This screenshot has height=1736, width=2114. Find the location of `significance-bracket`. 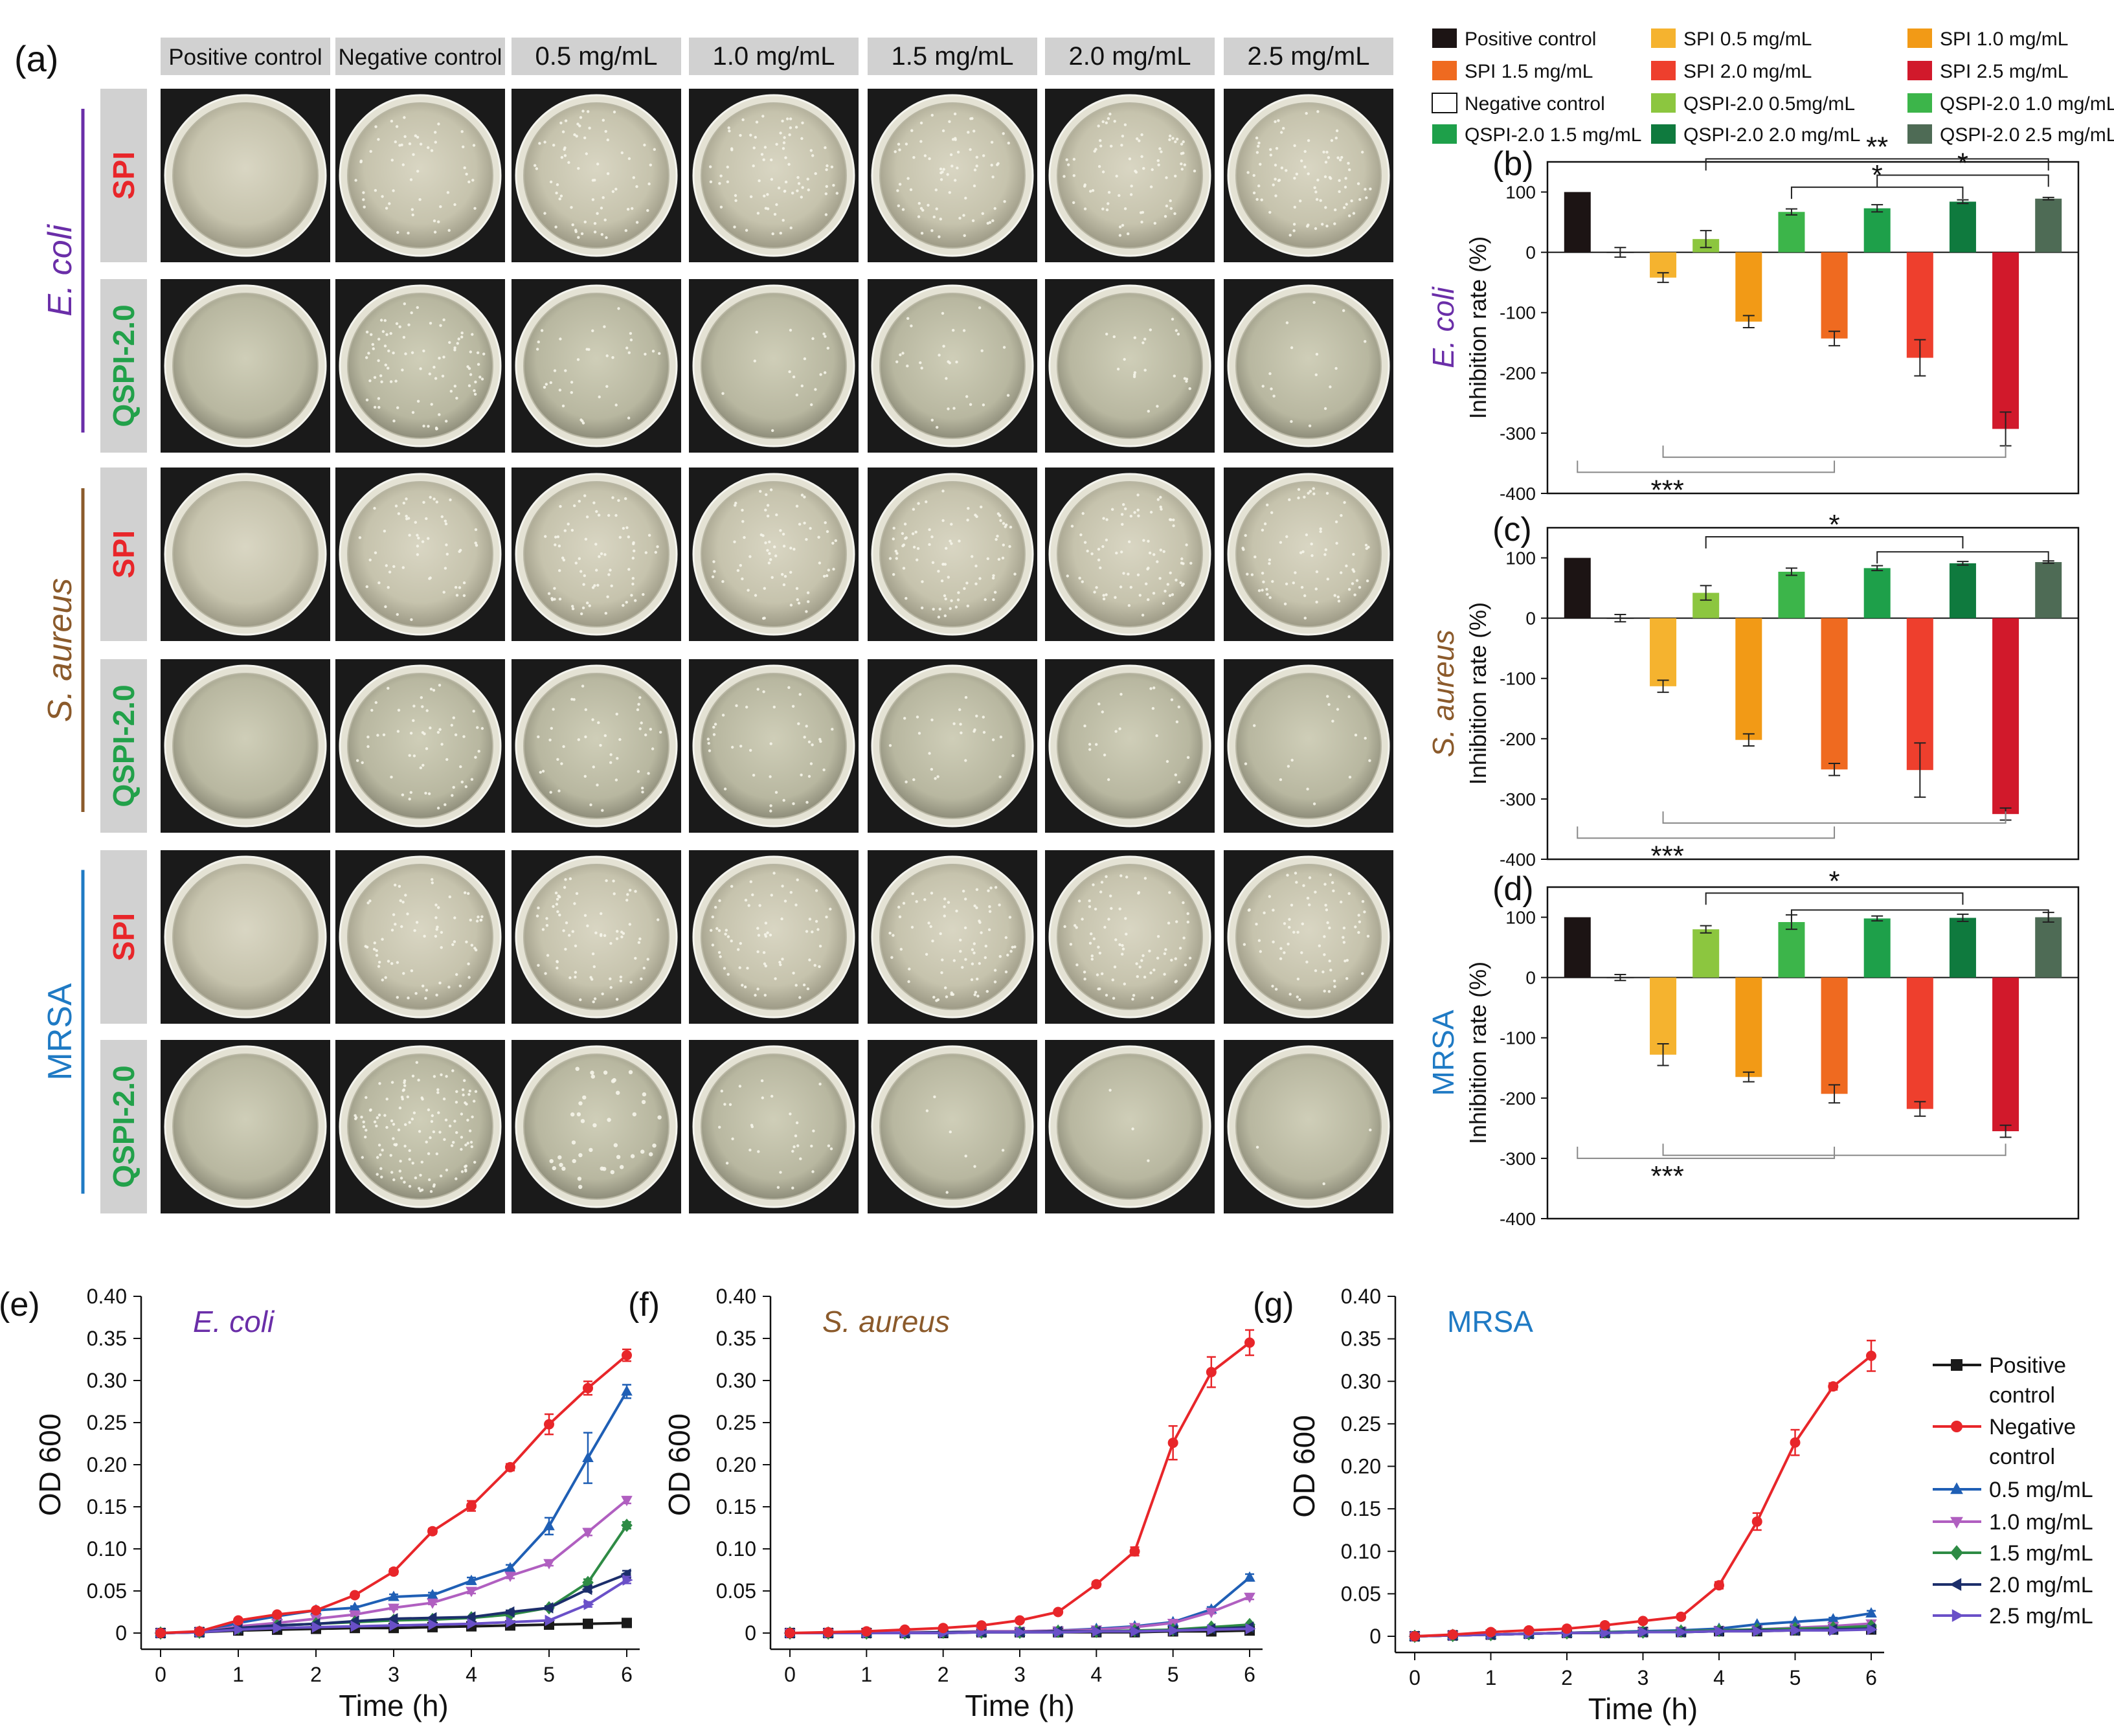

significance-bracket is located at coordinates (1835, 1150).